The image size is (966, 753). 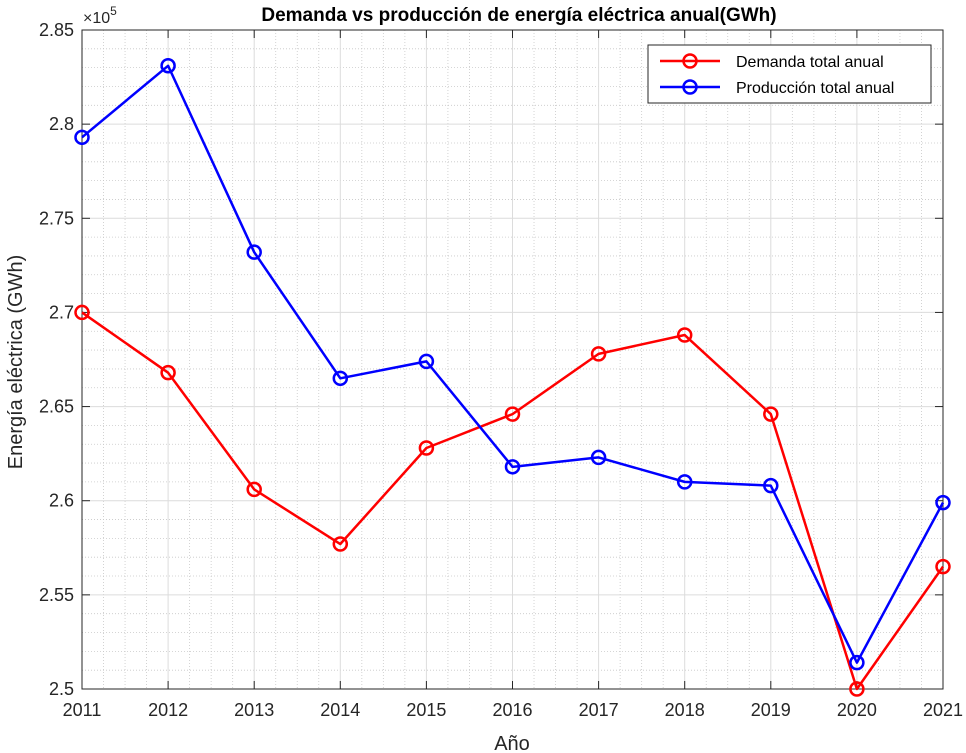 I want to click on x-tick-label: 2018, so click(x=685, y=710).